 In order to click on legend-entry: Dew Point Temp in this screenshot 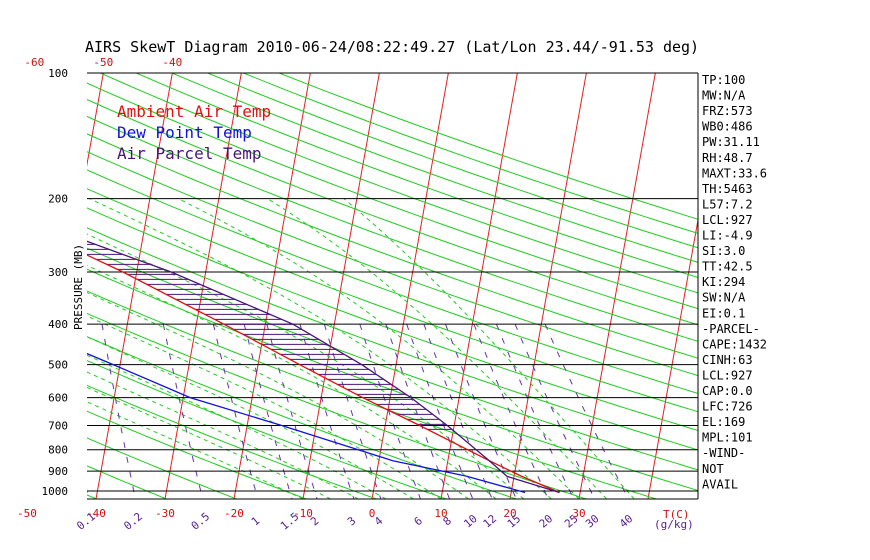, I will do `click(184, 132)`.